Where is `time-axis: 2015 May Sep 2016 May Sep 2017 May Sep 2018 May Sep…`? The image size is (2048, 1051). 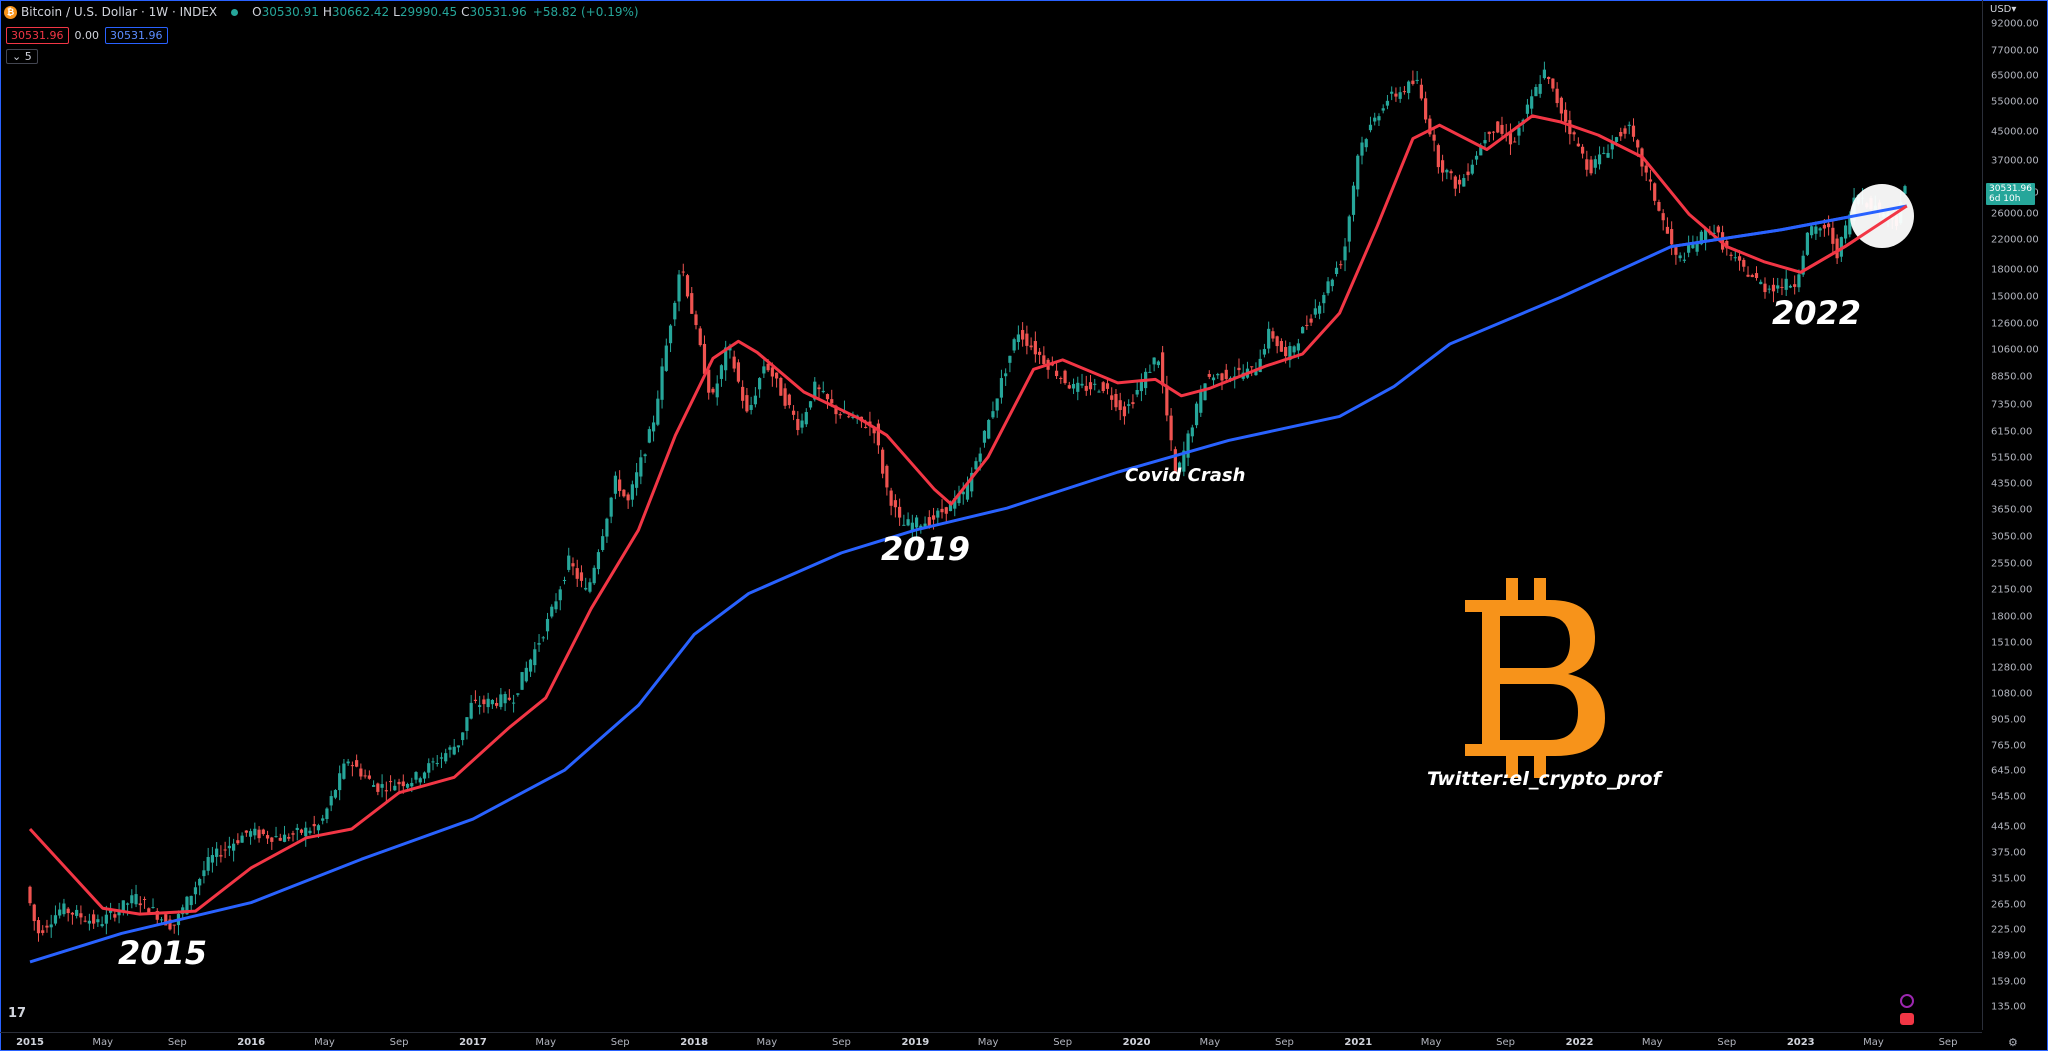
time-axis: 2015 May Sep 2016 May Sep 2017 May Sep 2018 May Sep… is located at coordinates (991, 1041).